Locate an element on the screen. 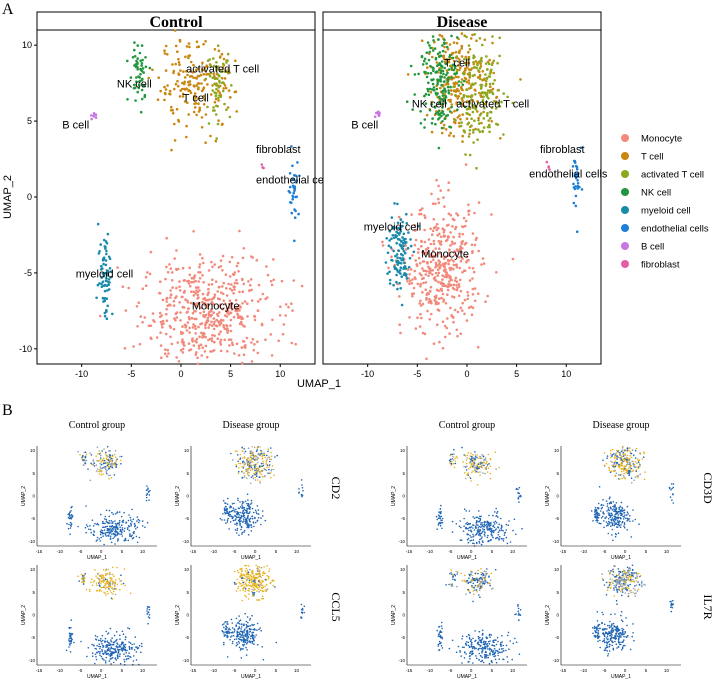  x-tick-label: -10 is located at coordinates (367, 374).